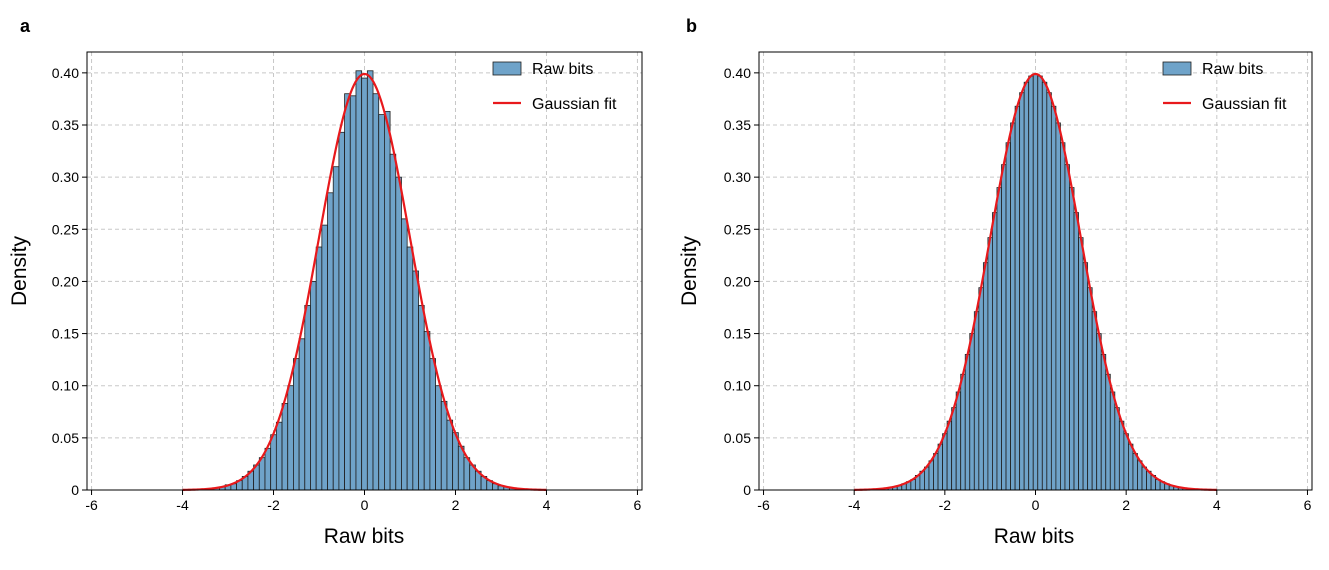 The width and height of the screenshot is (1329, 570). Describe the element at coordinates (737, 229) in the screenshot. I see `y-tick-label: 0.25` at that location.